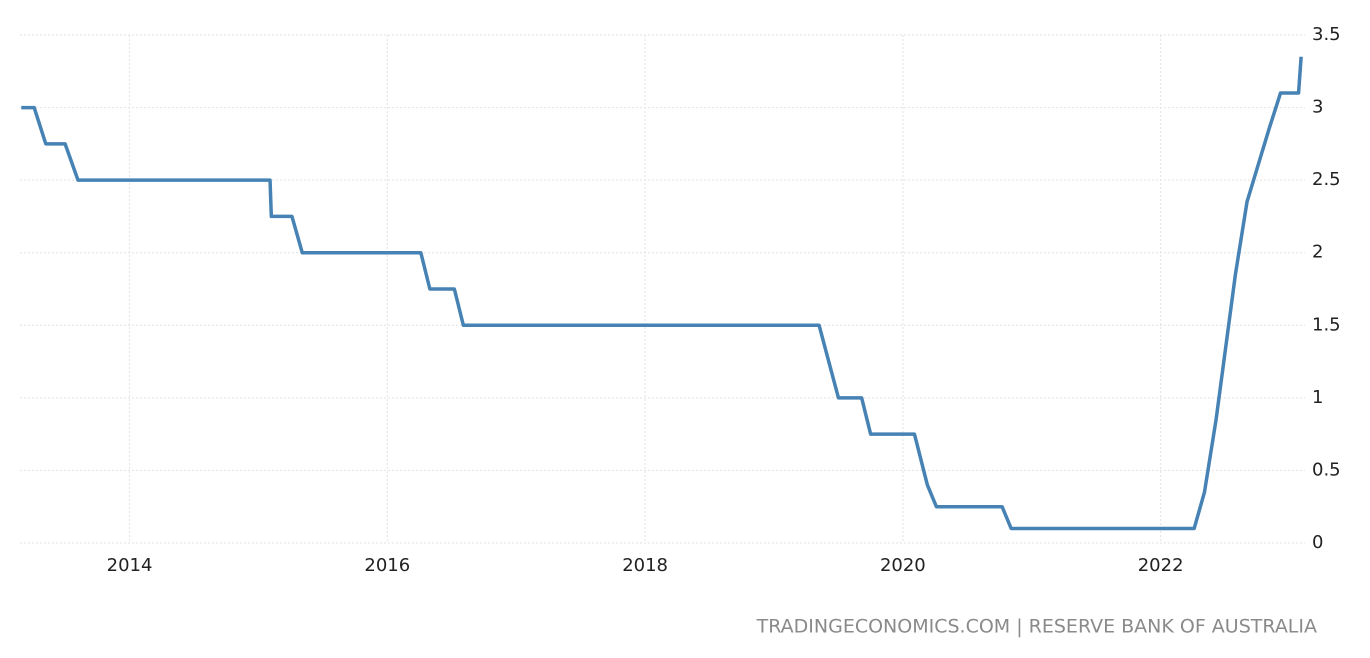 This screenshot has height=658, width=1370. I want to click on y-tick-label: 3.5, so click(1326, 34).